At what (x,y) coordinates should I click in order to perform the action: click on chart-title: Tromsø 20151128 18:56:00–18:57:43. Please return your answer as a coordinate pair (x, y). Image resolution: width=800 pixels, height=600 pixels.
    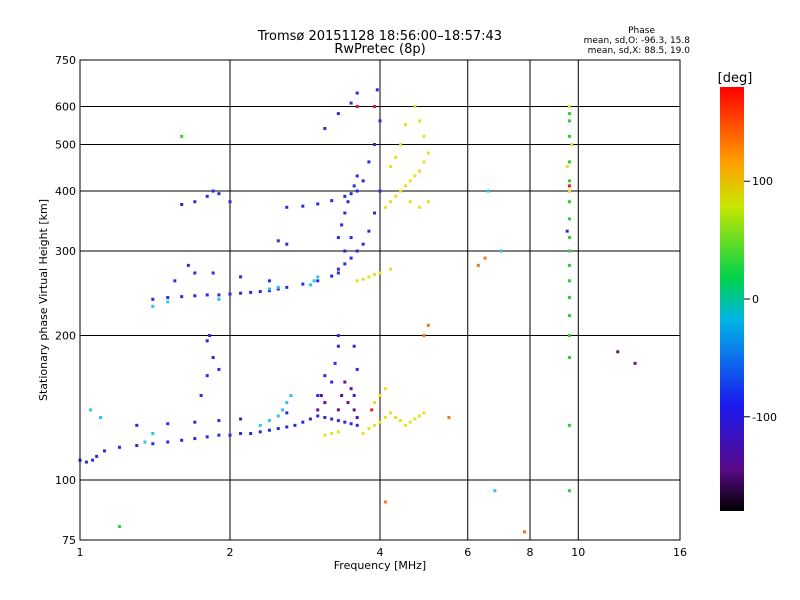
    Looking at the image, I should click on (379, 36).